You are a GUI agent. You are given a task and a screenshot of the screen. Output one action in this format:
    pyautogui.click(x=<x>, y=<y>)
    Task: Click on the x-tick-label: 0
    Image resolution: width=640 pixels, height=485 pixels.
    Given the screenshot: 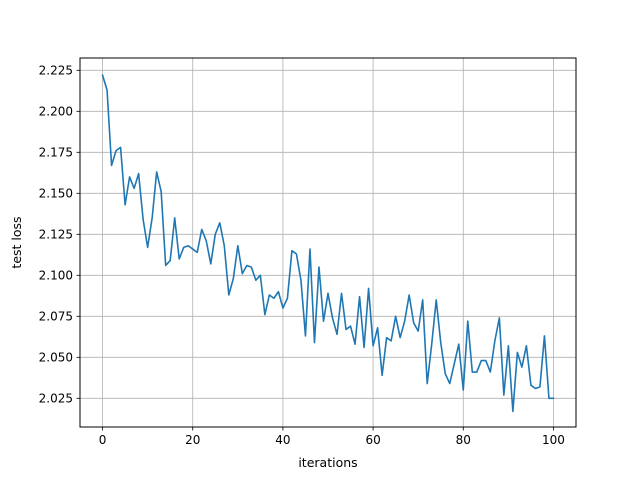 What is the action you would take?
    pyautogui.click(x=103, y=440)
    